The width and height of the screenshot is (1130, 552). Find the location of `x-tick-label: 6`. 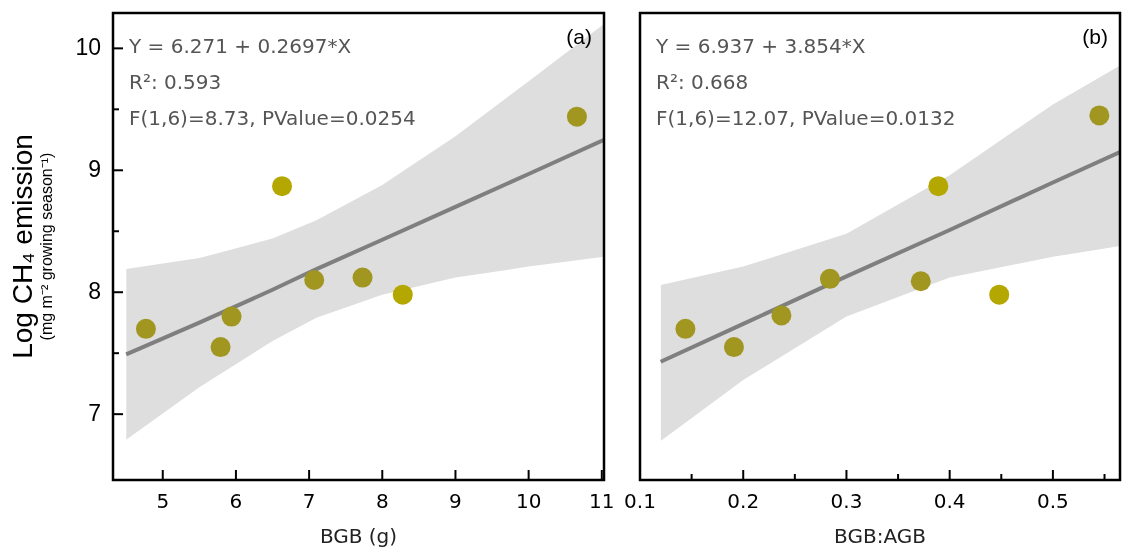

x-tick-label: 6 is located at coordinates (236, 501).